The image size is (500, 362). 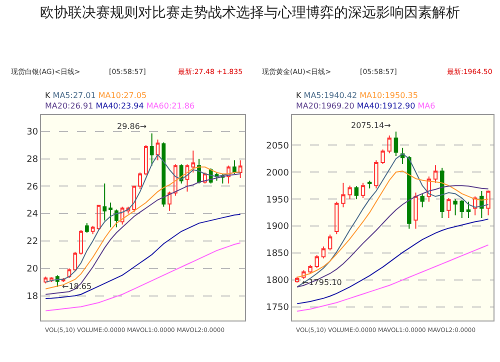 What do you see at coordinates (170, 105) in the screenshot?
I see `text: MA60:21.86` at bounding box center [170, 105].